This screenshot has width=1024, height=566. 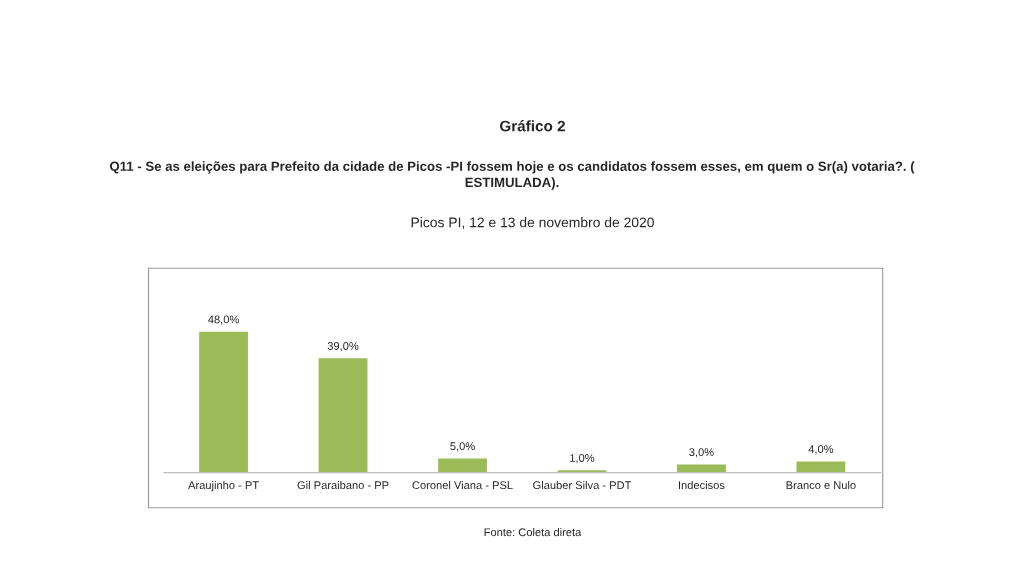 I want to click on x-tick-label: Coronel Viana - PSL, so click(x=462, y=485).